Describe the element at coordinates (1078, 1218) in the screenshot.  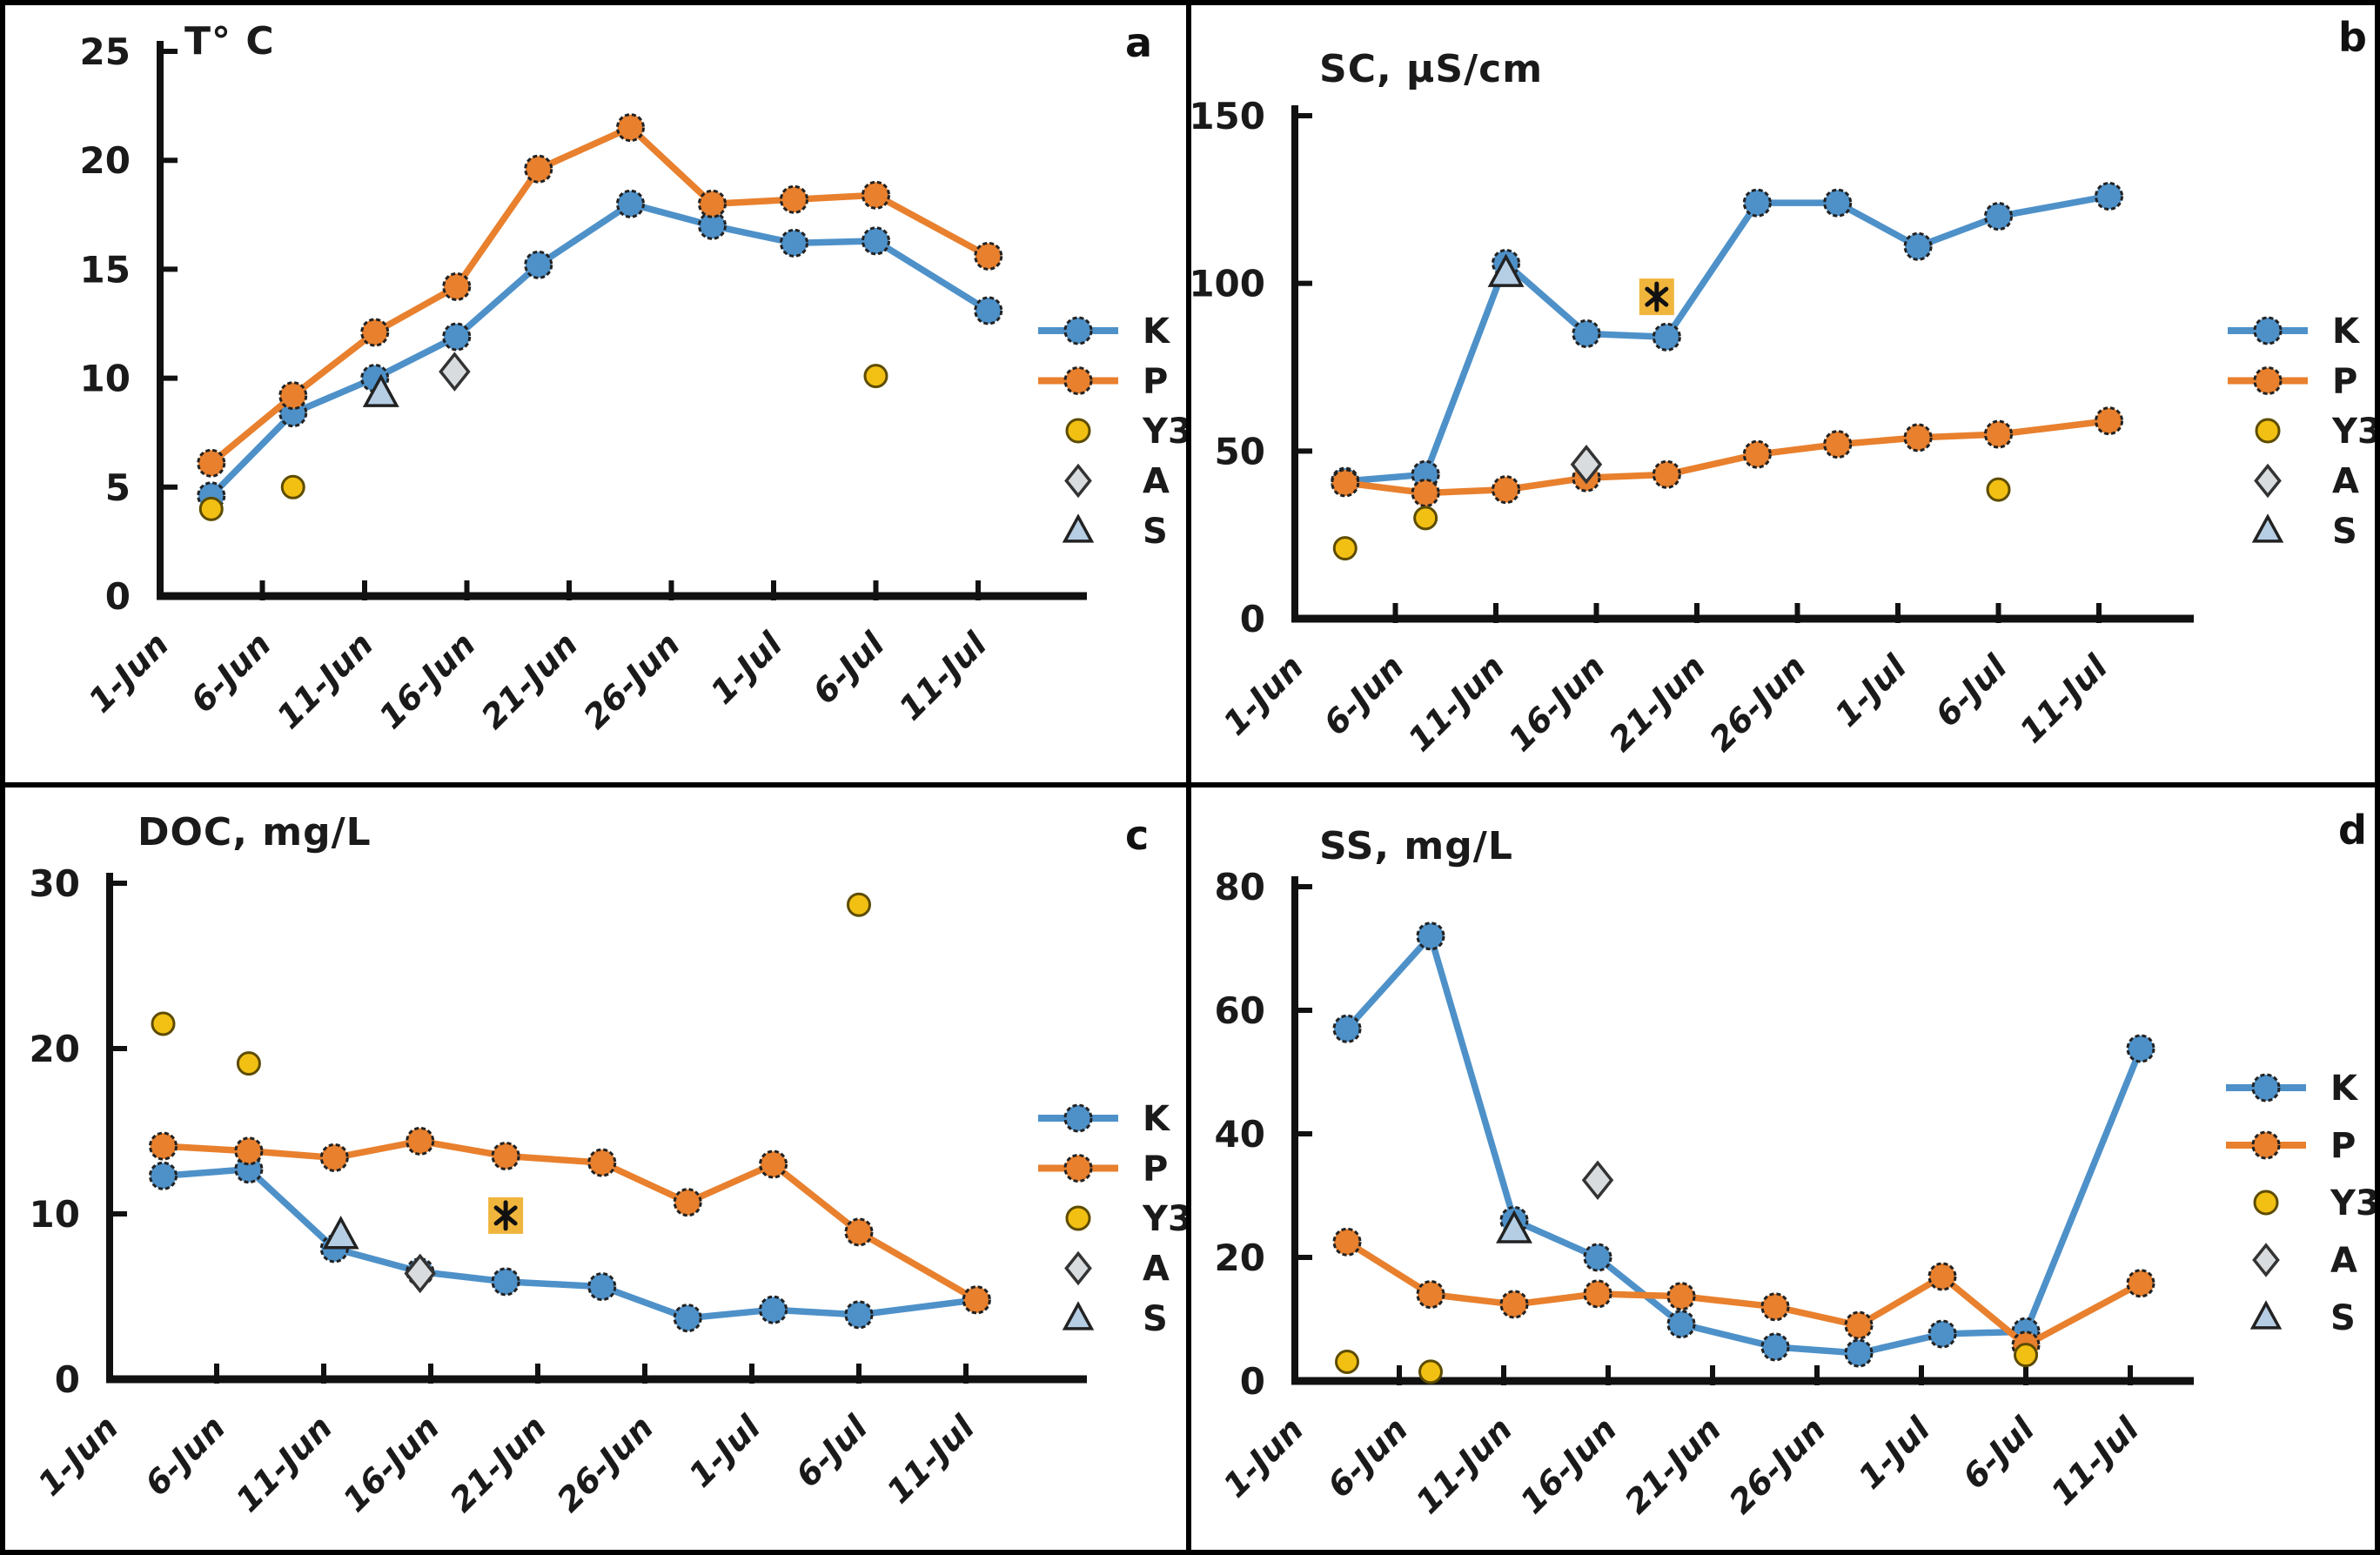
I see `legend-y3-marker` at that location.